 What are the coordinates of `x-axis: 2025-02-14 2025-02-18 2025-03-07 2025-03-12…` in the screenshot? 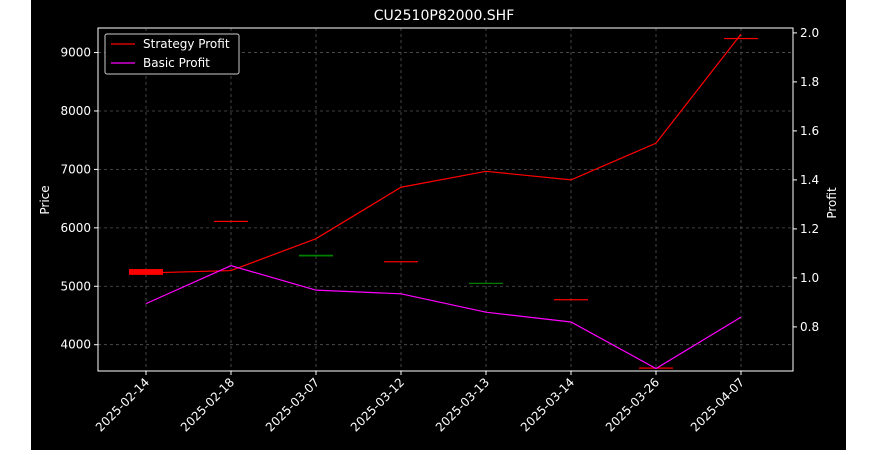 It's located at (420, 402).